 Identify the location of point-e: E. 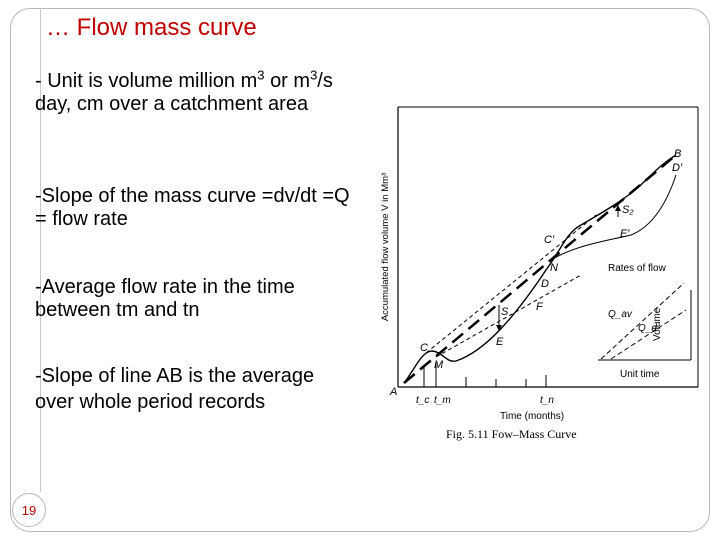
(500, 342).